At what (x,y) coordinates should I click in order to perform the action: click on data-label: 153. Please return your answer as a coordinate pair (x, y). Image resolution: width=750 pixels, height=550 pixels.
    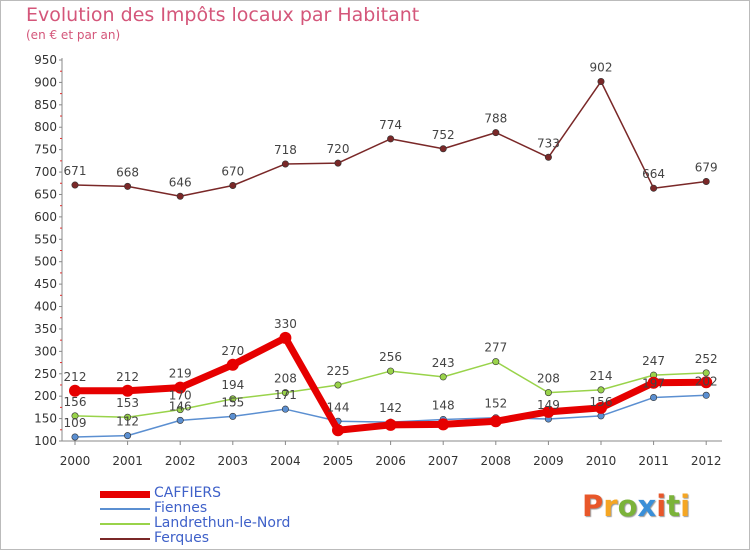
    Looking at the image, I should click on (127, 403).